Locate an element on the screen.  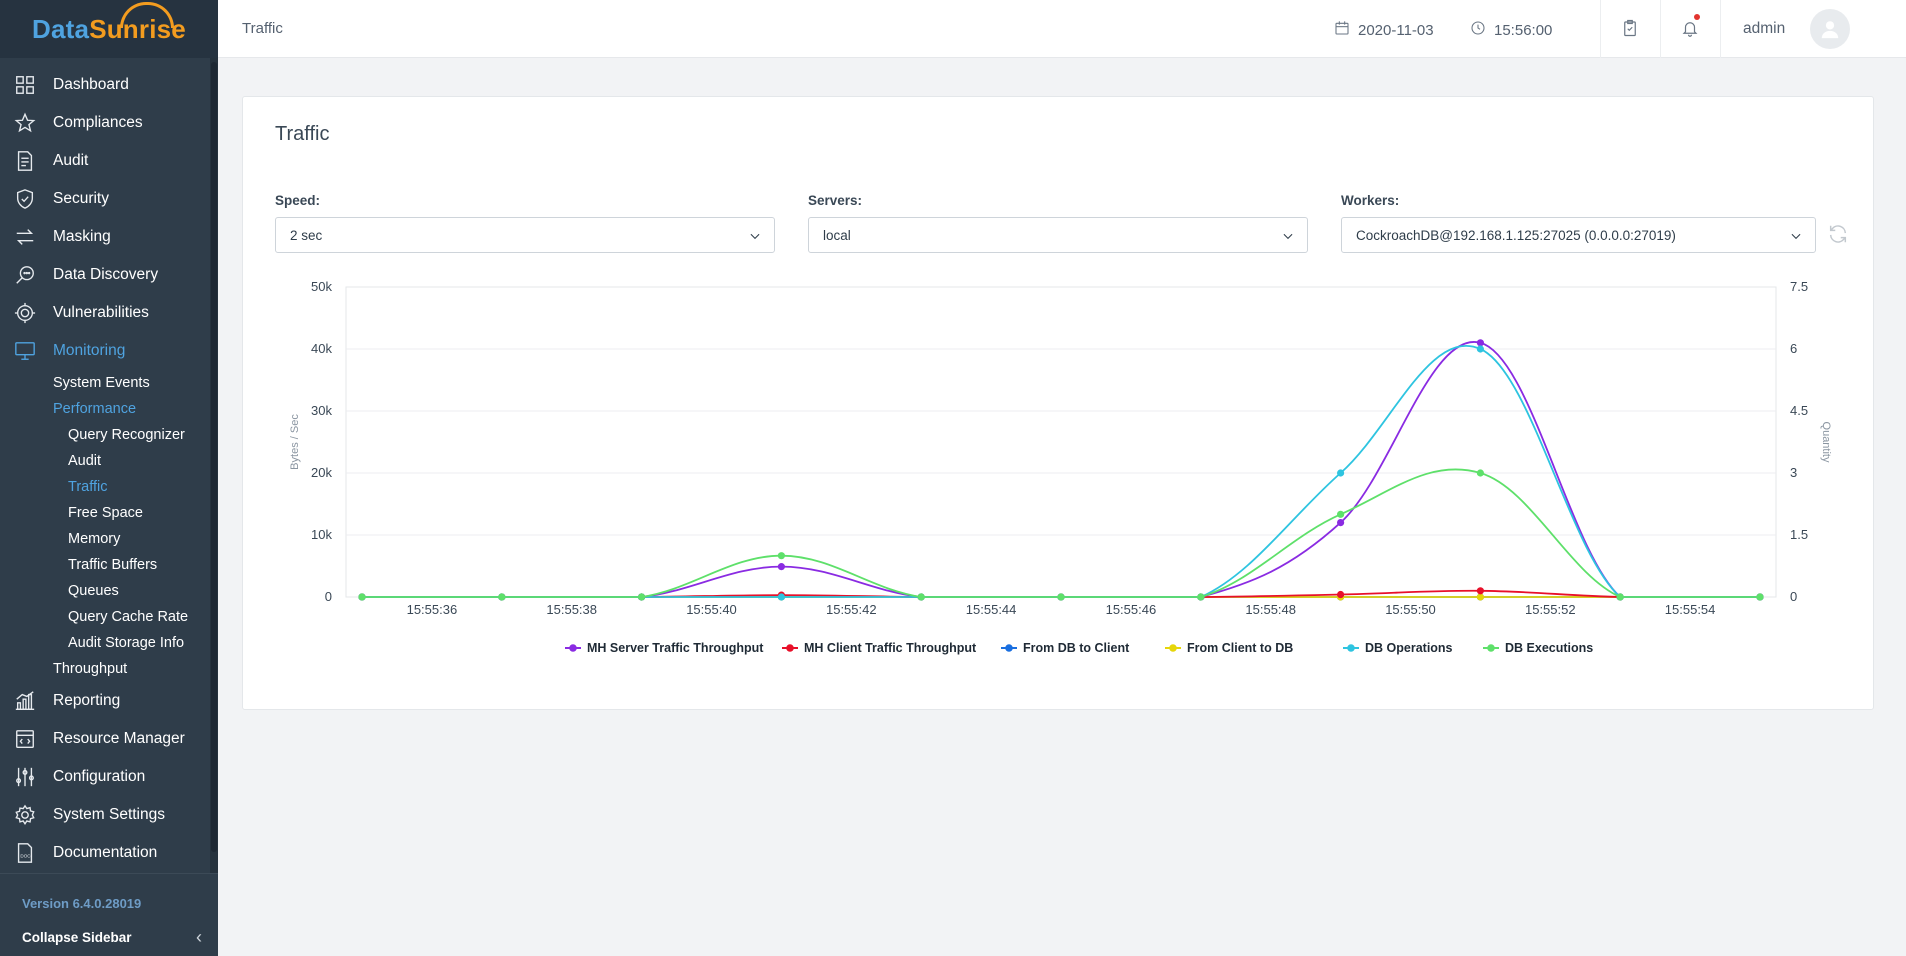
workers-label: Workers: is located at coordinates (1370, 200).